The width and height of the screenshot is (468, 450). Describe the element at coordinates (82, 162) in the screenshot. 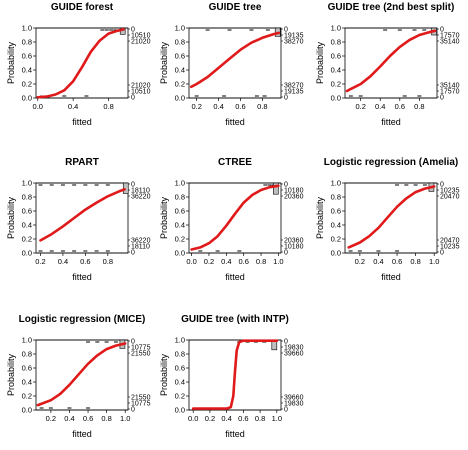

I see `chart-title: RPART` at that location.